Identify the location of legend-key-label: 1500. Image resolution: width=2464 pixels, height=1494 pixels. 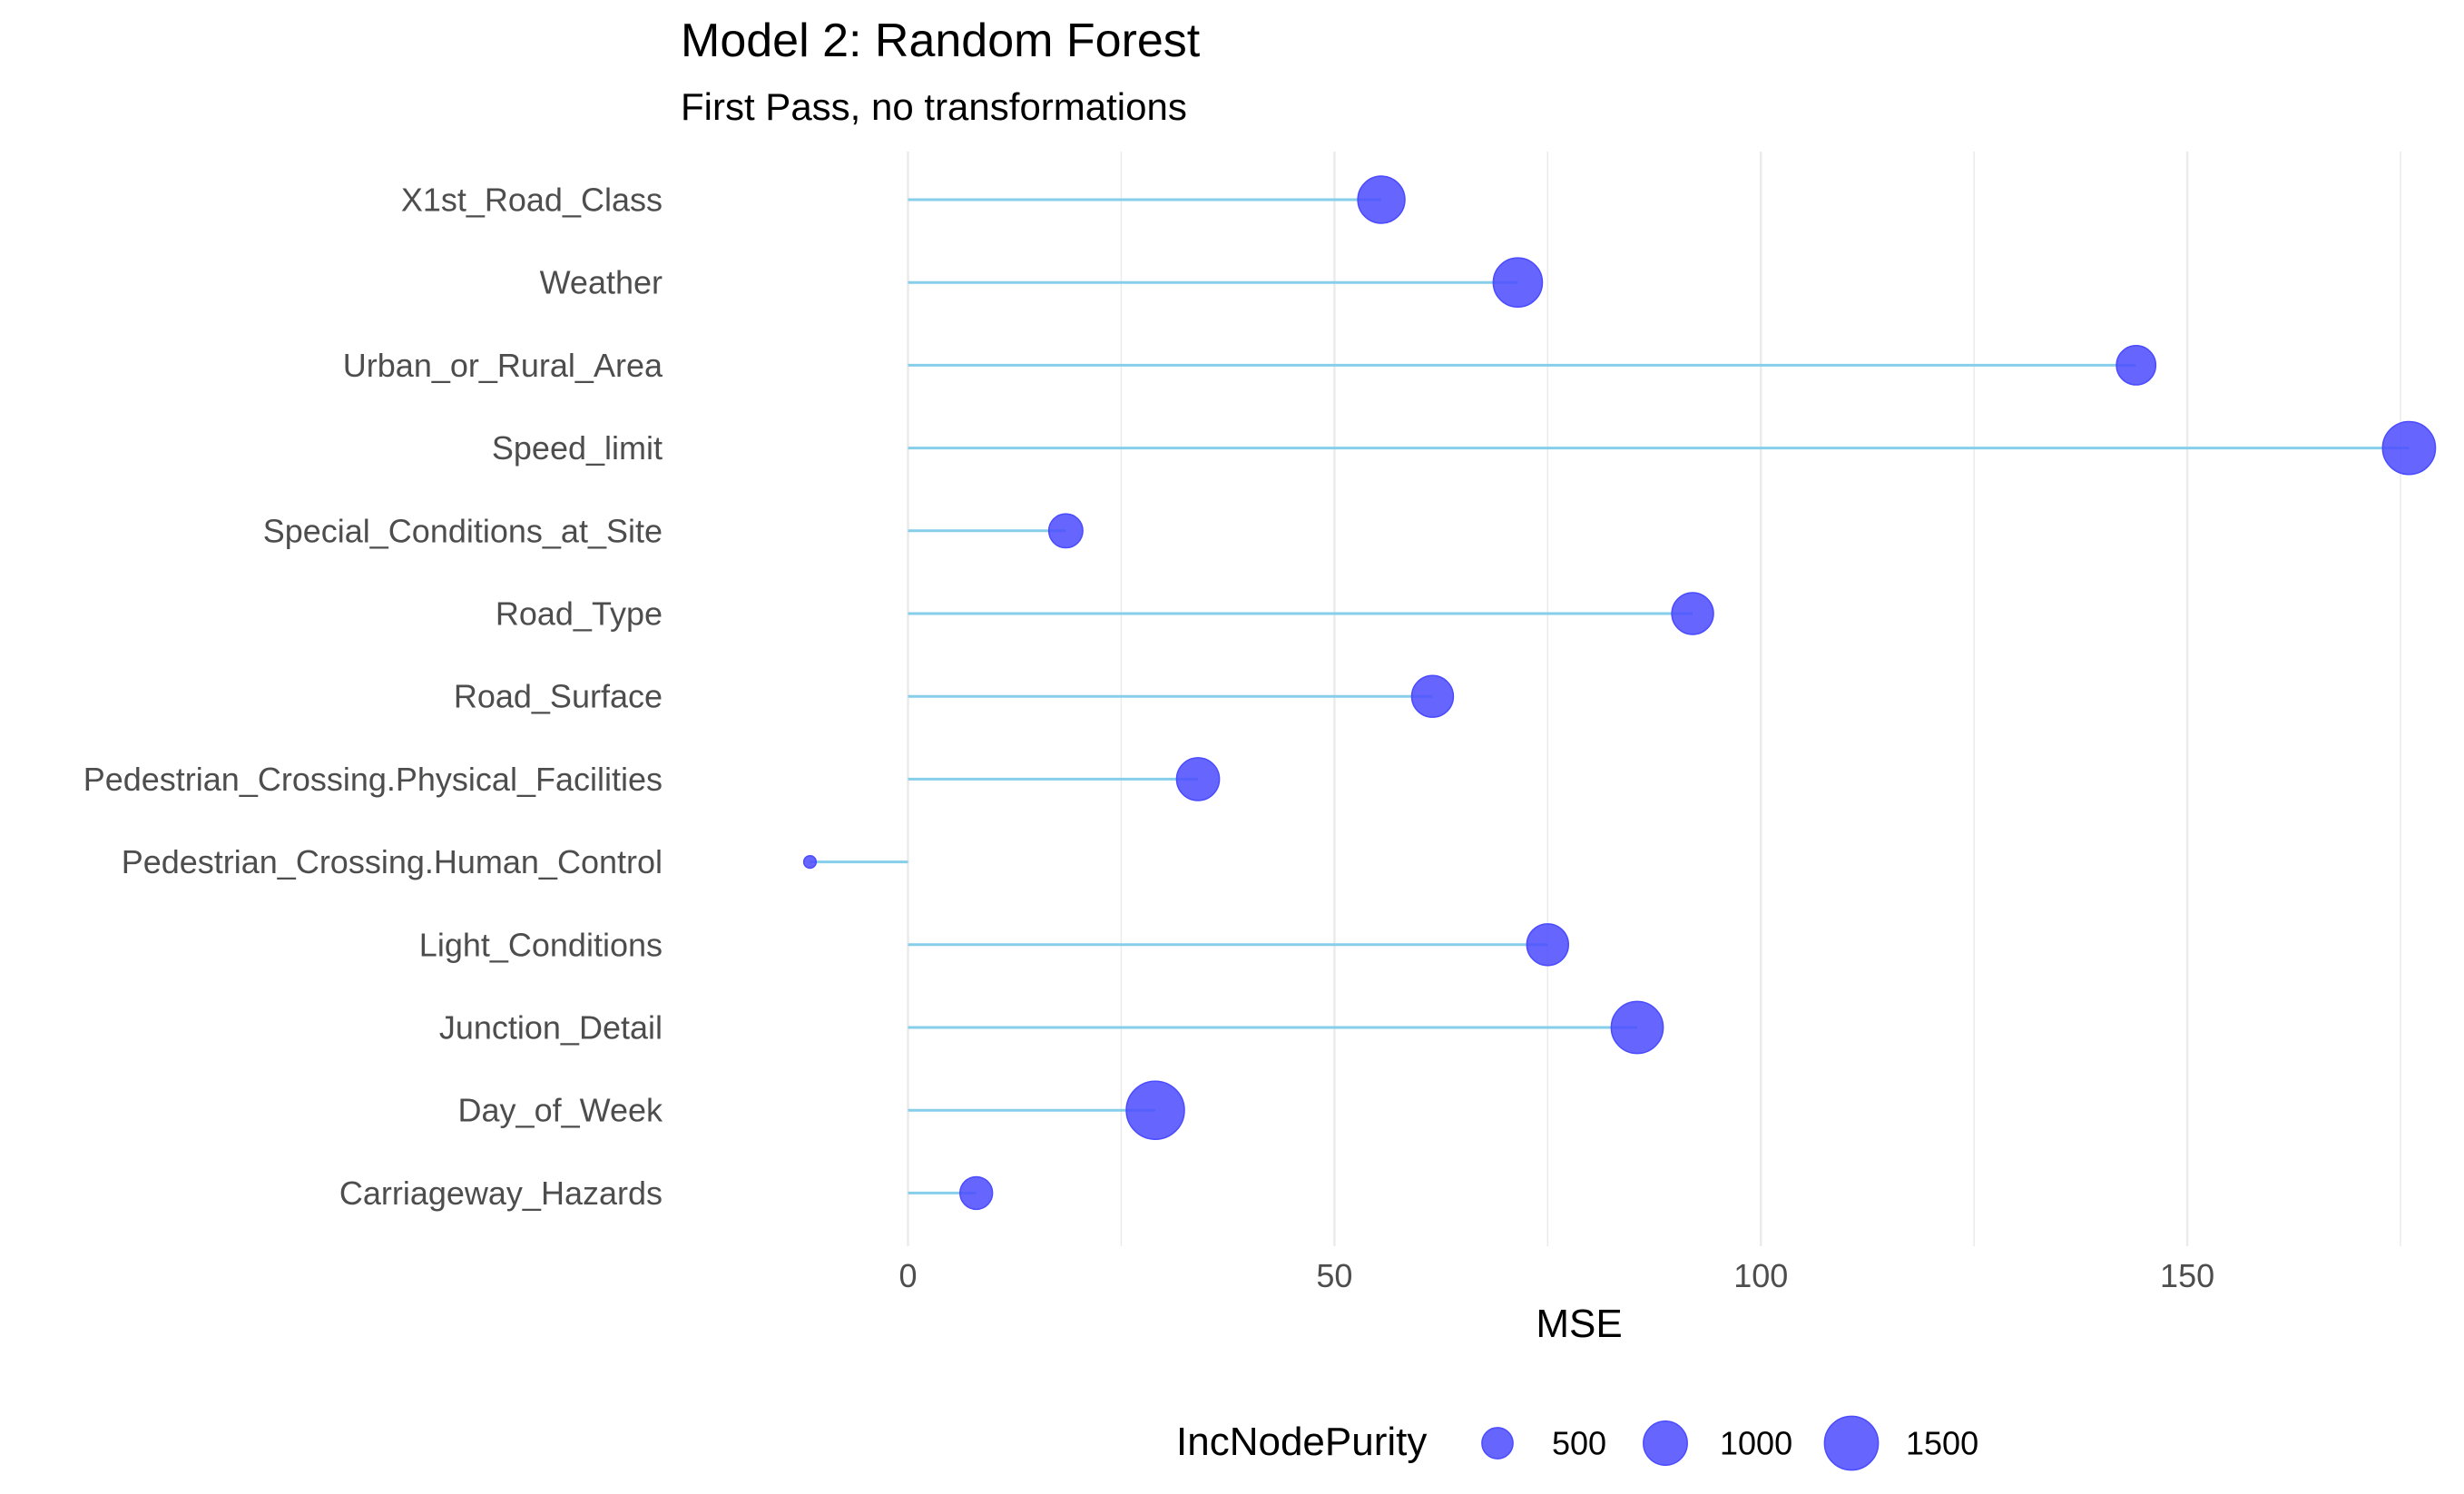
(1942, 1443).